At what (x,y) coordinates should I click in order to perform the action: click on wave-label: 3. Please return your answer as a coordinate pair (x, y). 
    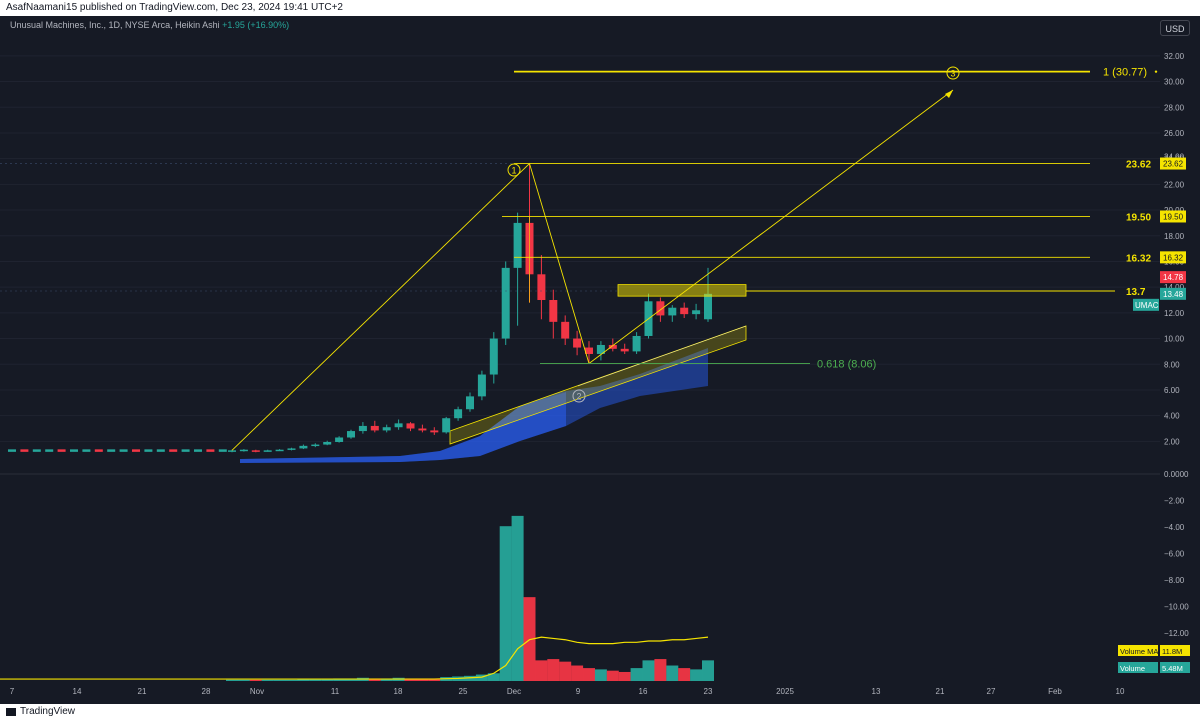
    Looking at the image, I should click on (952, 74).